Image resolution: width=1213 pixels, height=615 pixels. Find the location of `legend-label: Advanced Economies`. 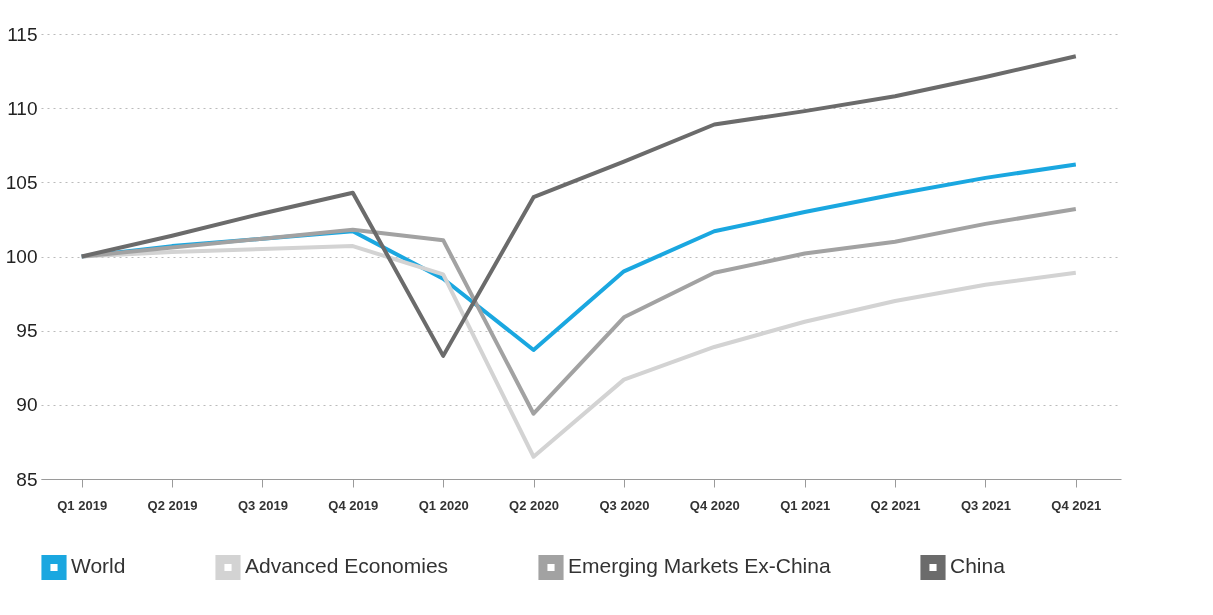

legend-label: Advanced Economies is located at coordinates (347, 566).